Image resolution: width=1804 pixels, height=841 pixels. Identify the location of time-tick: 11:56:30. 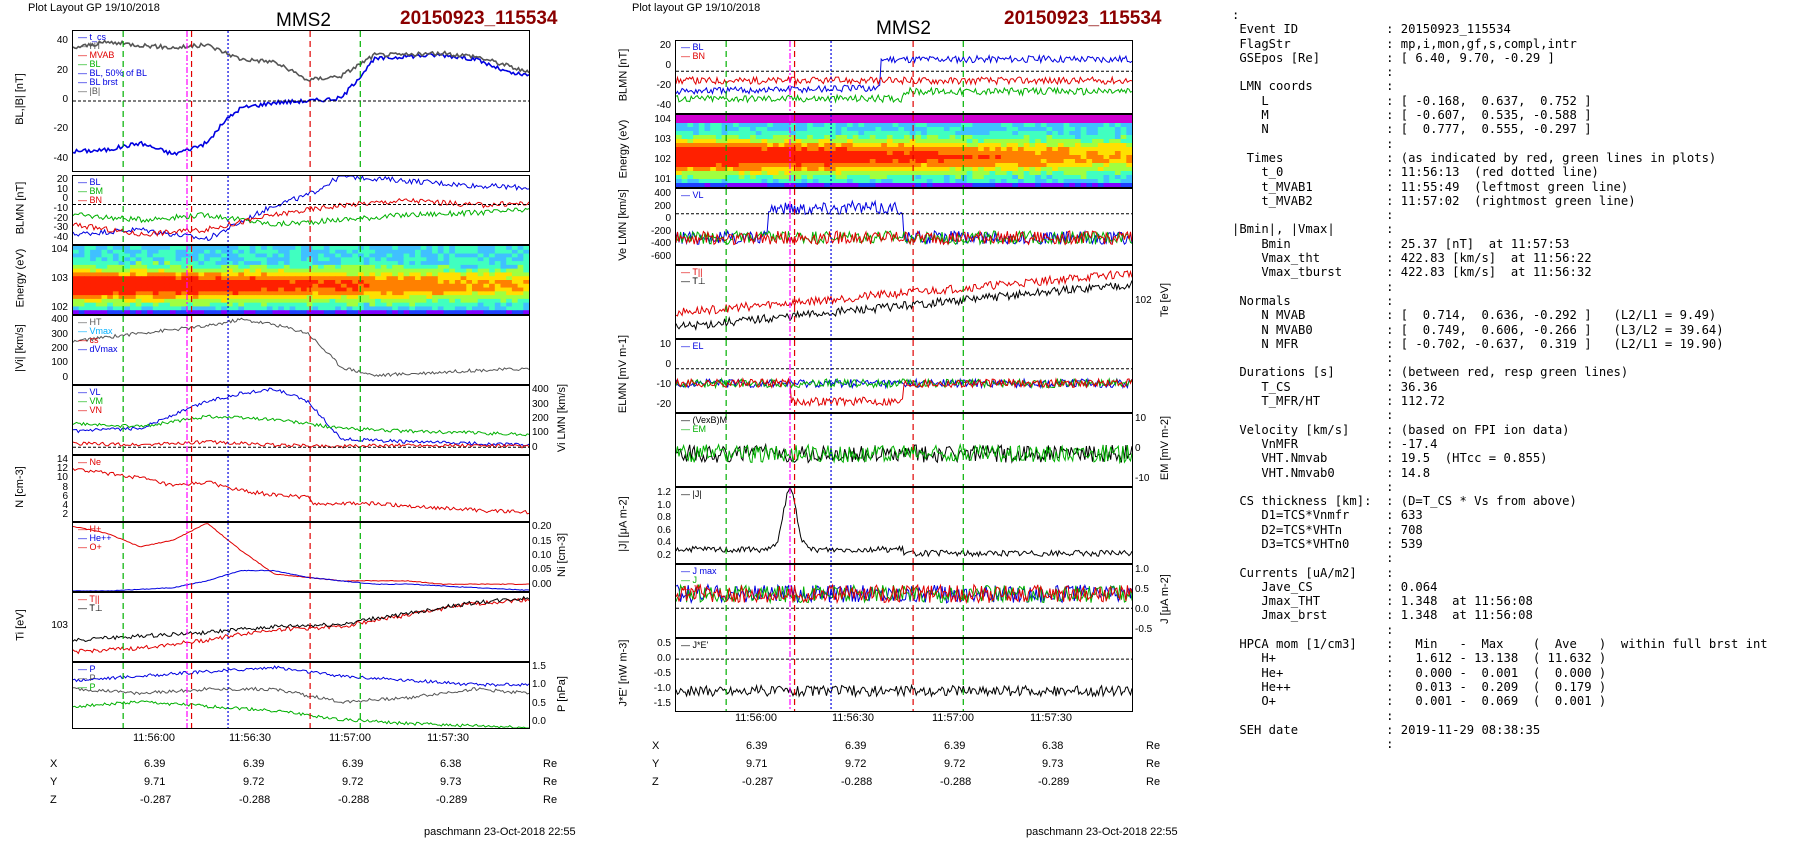
(250, 738).